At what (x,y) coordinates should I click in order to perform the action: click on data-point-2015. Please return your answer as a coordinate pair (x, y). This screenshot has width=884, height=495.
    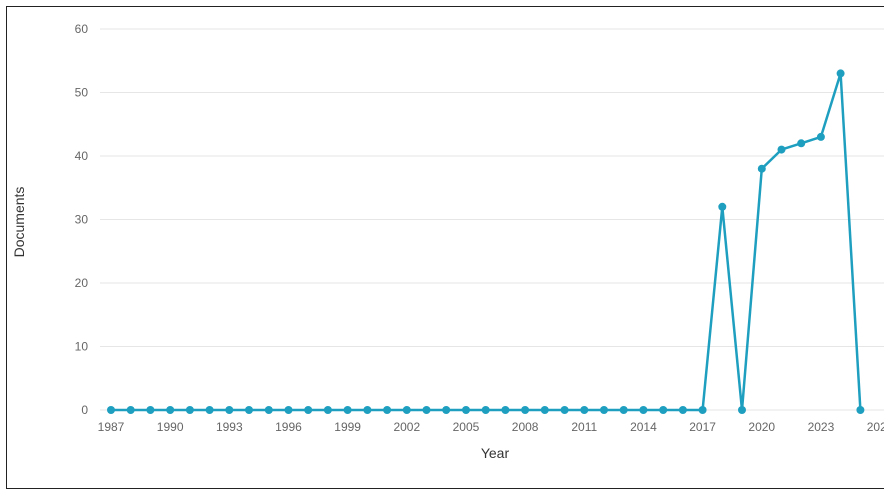
    Looking at the image, I should click on (663, 410).